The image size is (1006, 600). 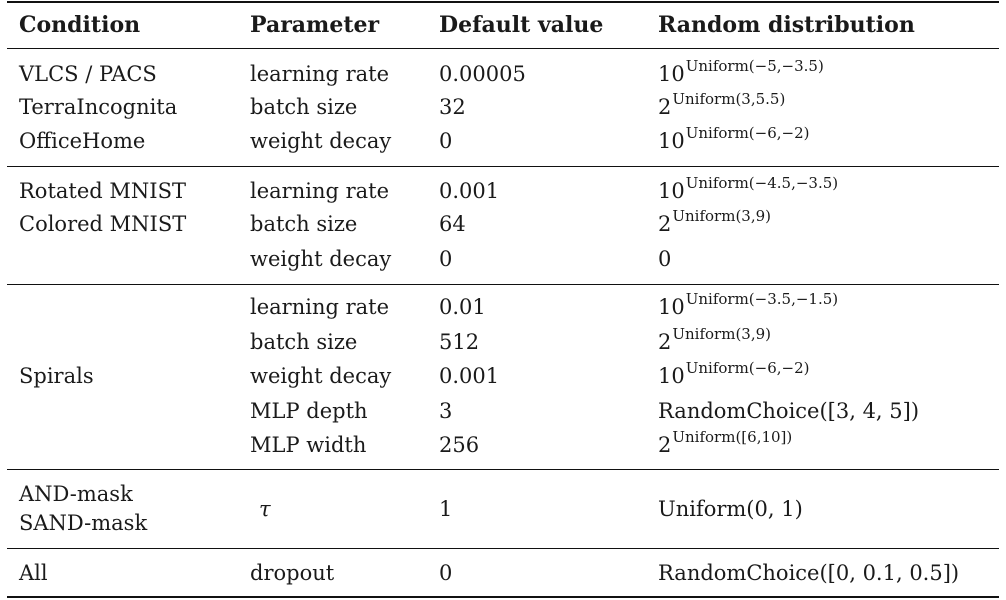 What do you see at coordinates (102, 191) in the screenshot?
I see `condition-cell: Rotated MNIST` at bounding box center [102, 191].